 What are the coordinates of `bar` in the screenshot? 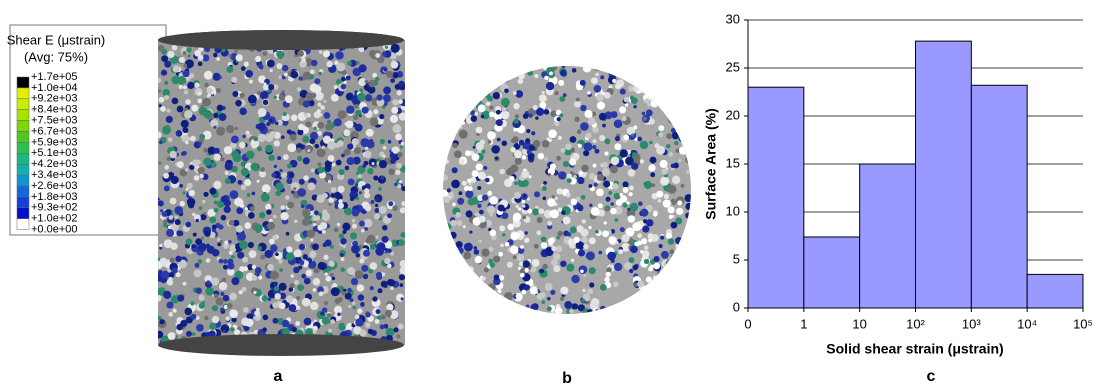 It's located at (888, 236).